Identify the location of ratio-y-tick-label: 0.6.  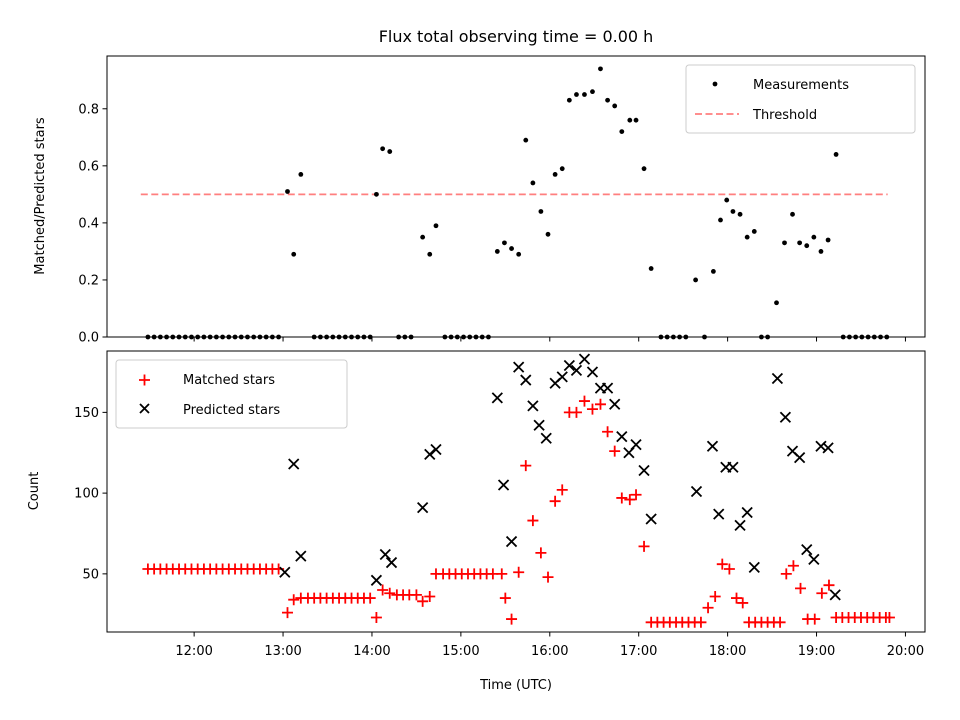
(88, 166).